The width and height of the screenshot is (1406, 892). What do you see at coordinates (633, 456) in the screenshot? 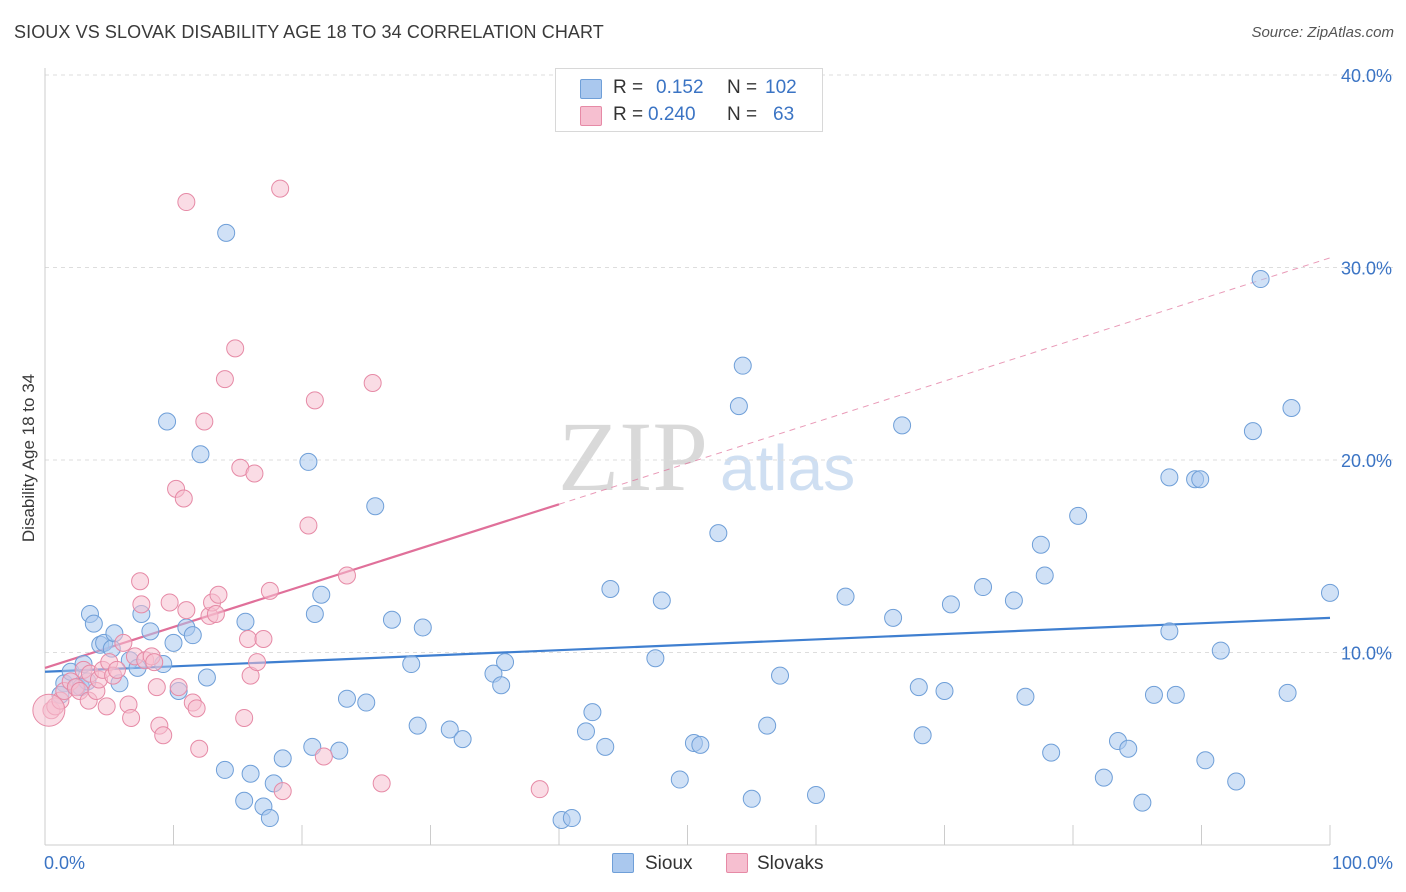
I see `watermark-zip: ZIP` at bounding box center [633, 456].